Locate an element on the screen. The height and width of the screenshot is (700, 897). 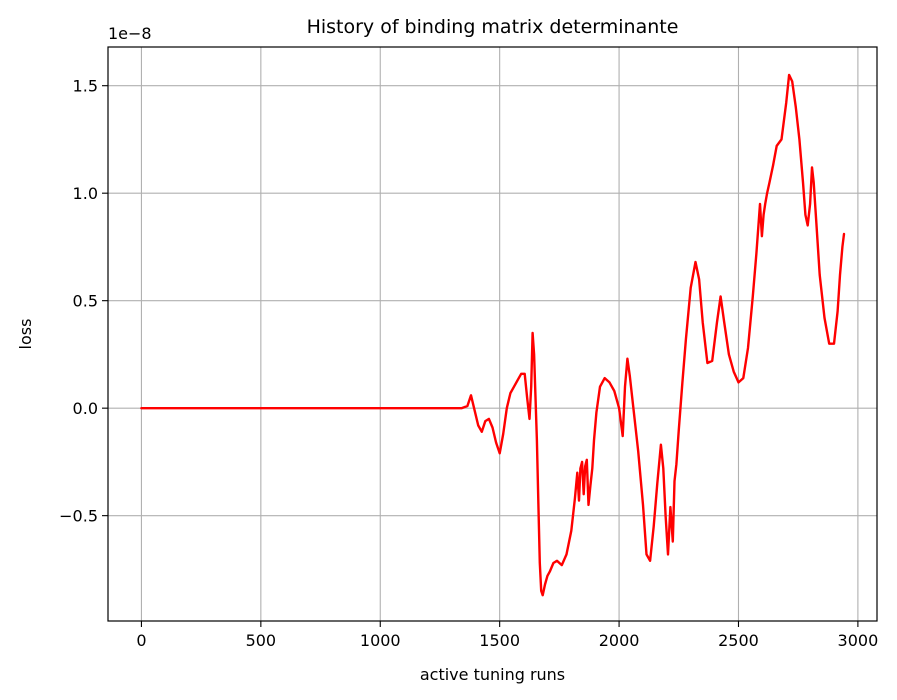
x-tick-label: 1000 is located at coordinates (380, 640).